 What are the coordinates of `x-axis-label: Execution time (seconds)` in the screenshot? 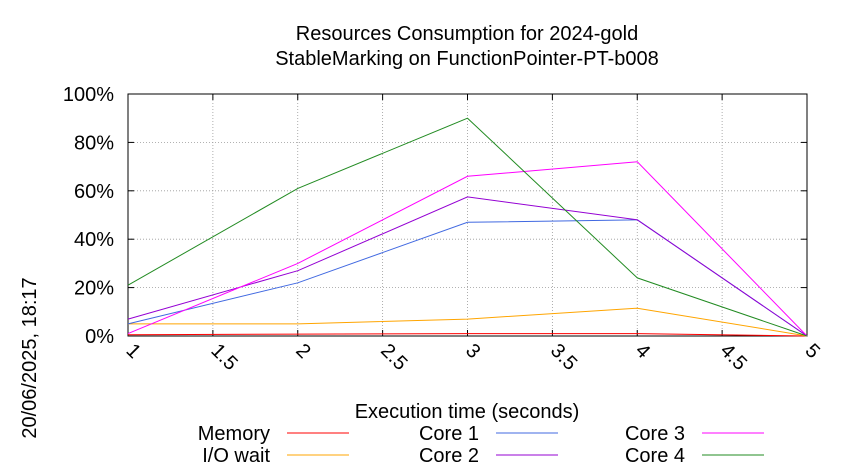 It's located at (467, 412).